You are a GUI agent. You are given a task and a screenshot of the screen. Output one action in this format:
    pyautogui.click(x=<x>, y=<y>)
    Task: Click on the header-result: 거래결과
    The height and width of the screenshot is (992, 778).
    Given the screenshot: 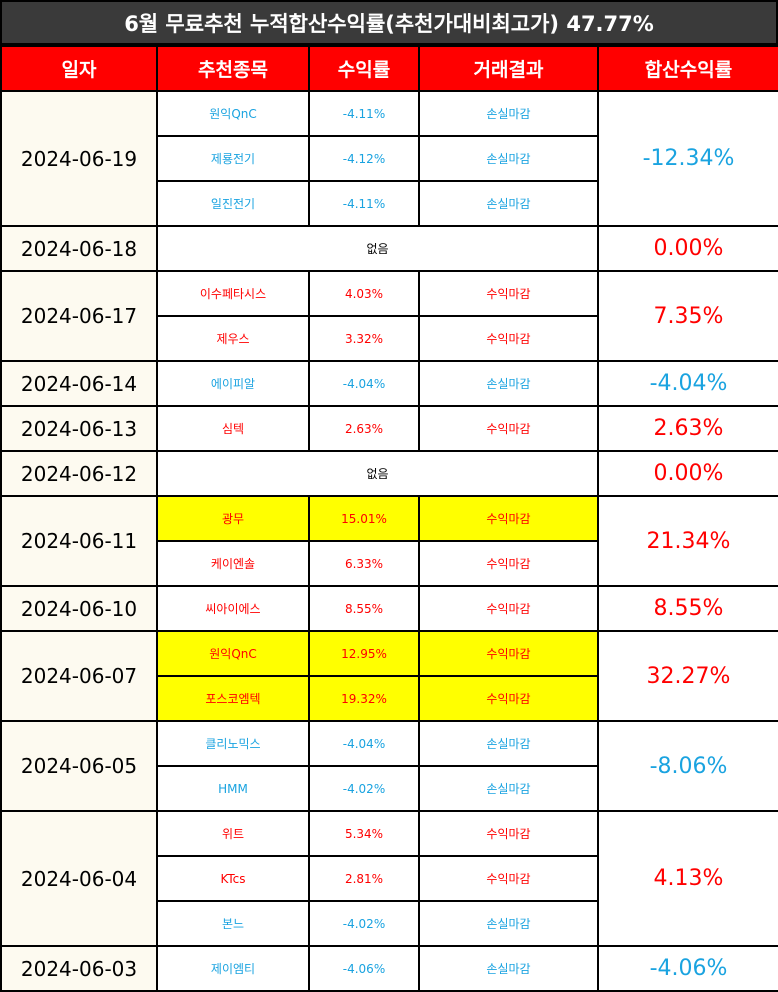 What is the action you would take?
    pyautogui.click(x=508, y=68)
    